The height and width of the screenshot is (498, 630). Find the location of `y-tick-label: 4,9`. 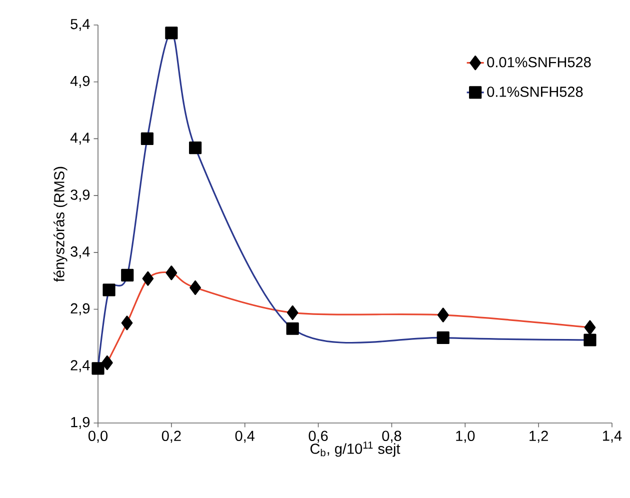

y-tick-label: 4,9 is located at coordinates (80, 82).